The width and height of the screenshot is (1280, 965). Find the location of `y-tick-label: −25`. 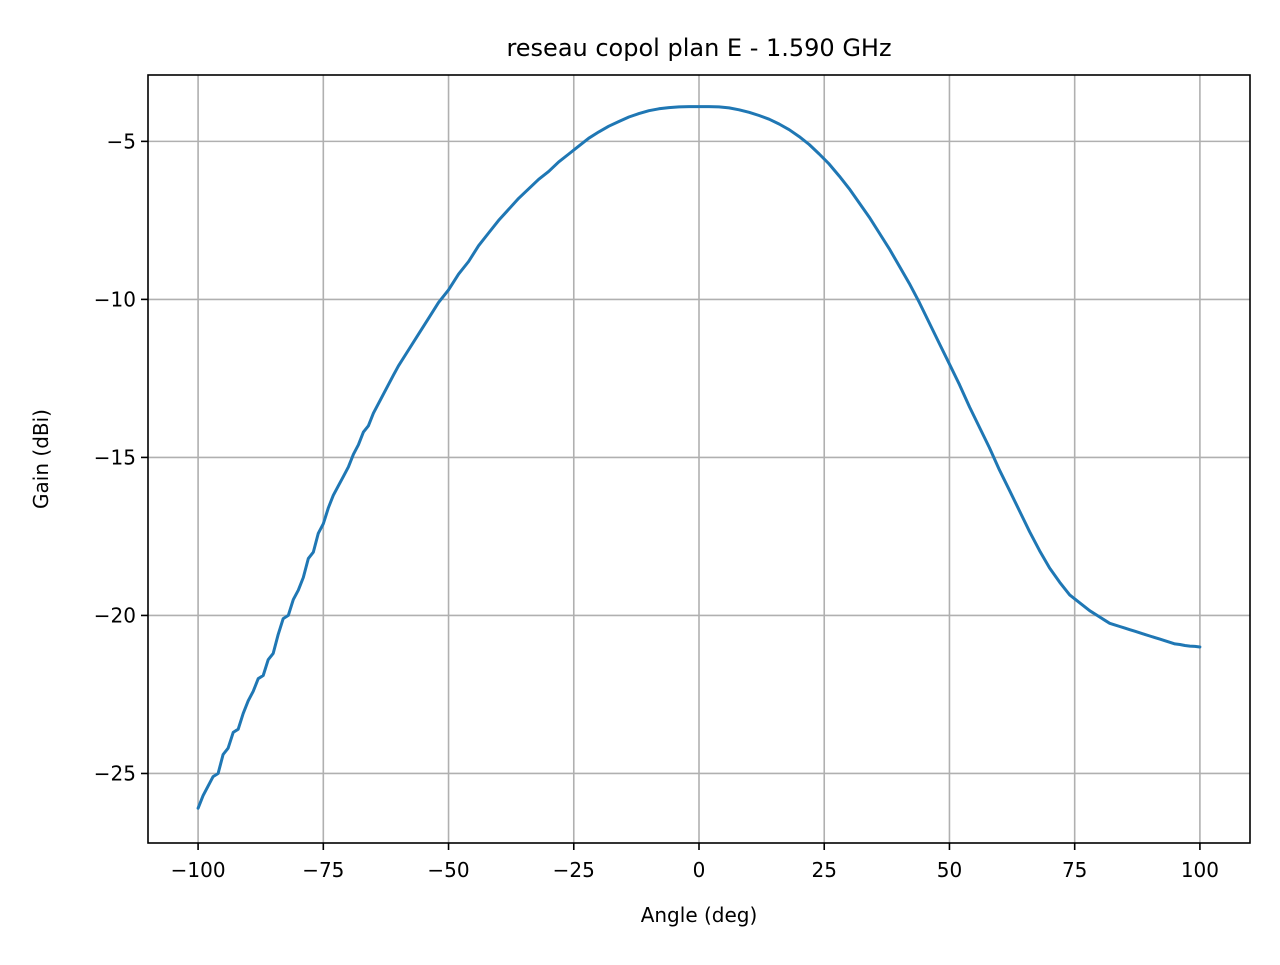

y-tick-label: −25 is located at coordinates (115, 773).